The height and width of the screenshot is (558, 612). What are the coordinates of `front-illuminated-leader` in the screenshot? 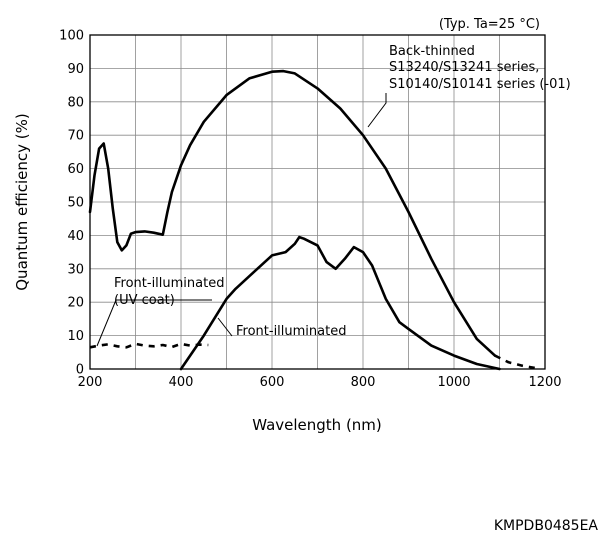 It's located at (225, 327).